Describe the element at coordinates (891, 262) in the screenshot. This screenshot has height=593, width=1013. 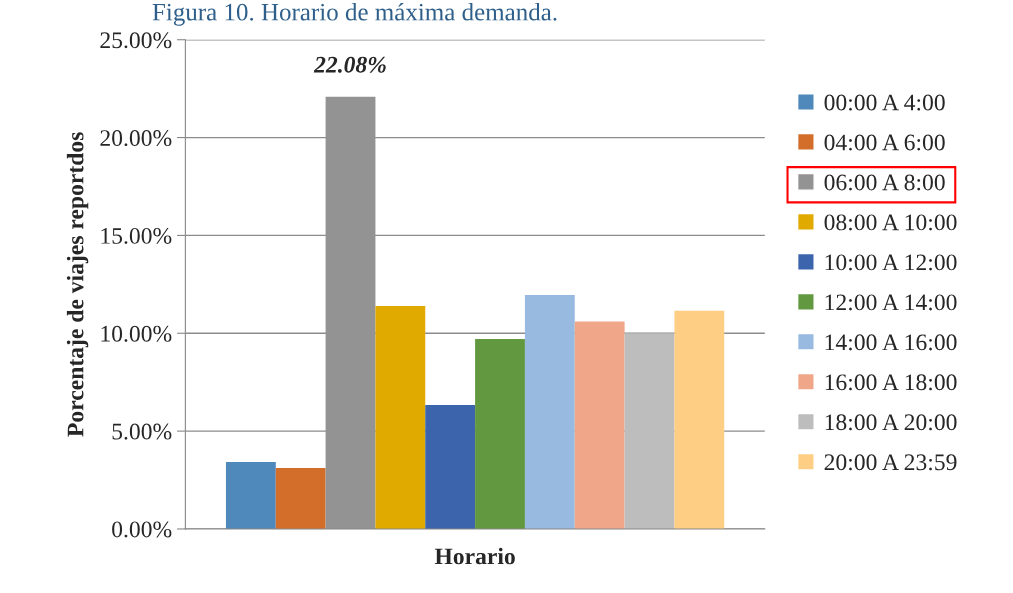
I see `legend-label: 10:00 A 12:00` at that location.